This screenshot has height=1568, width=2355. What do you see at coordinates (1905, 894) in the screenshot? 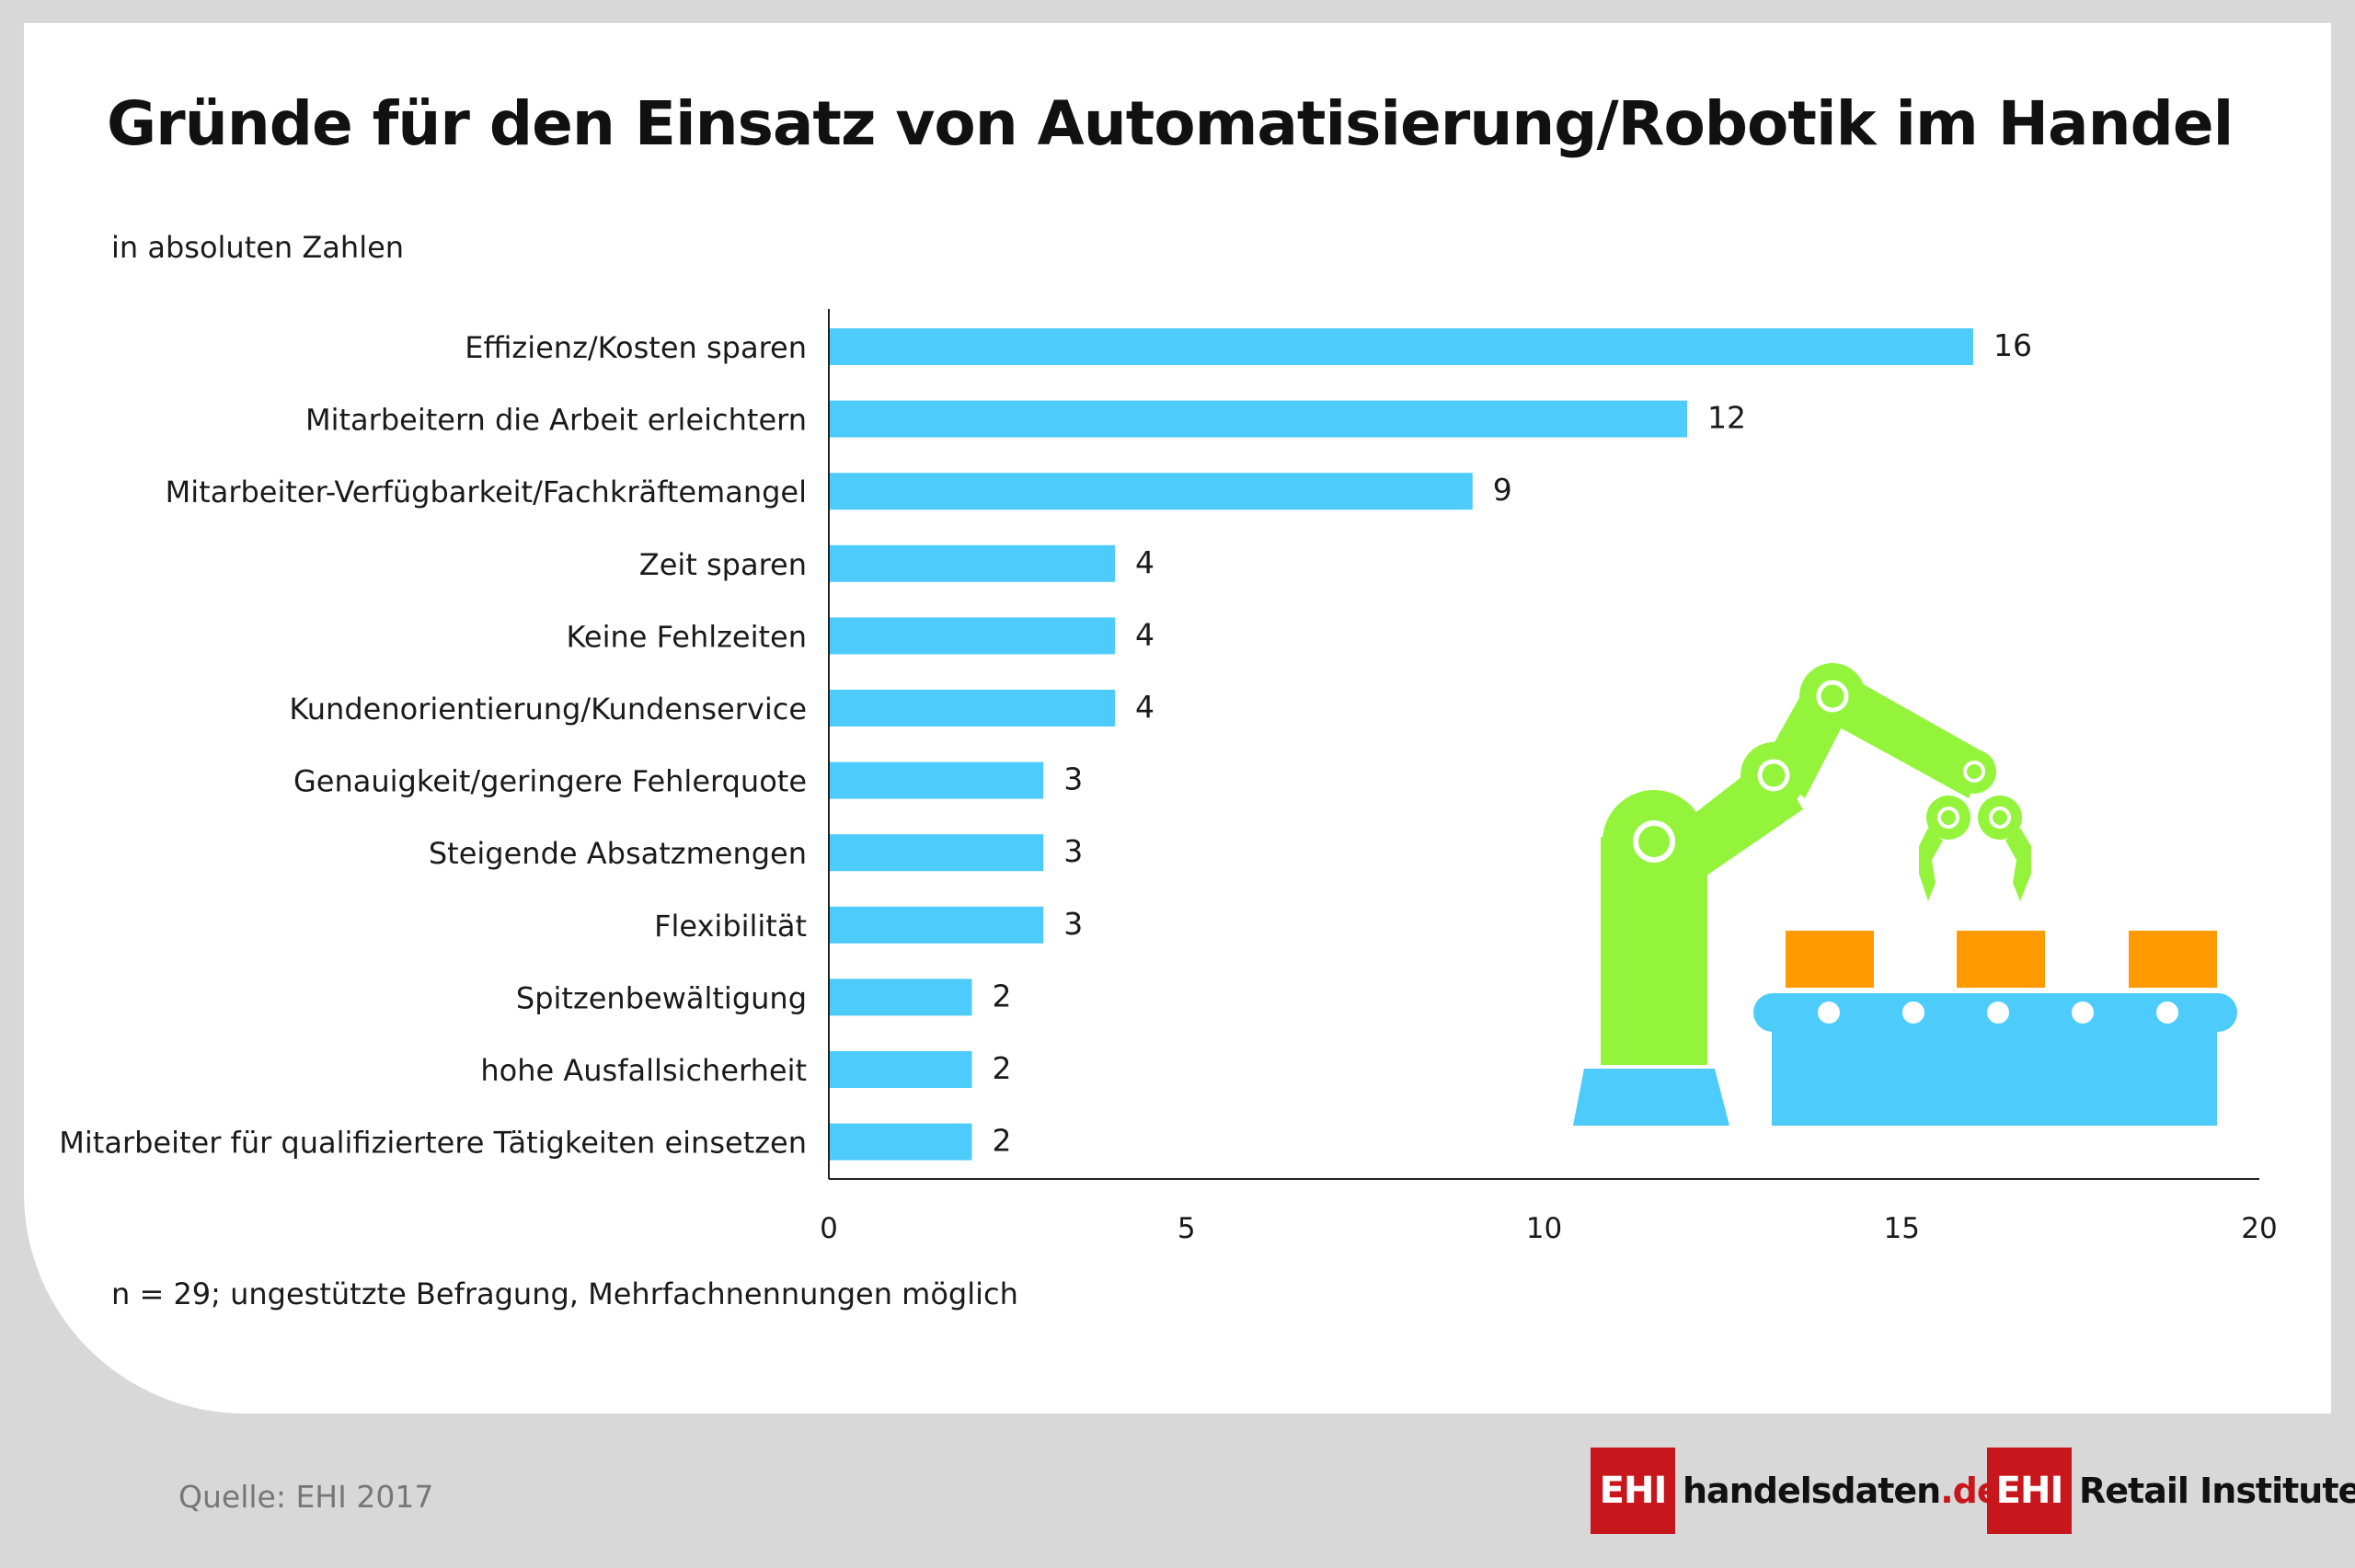
I see `robot-arm-conveyor-illustration` at bounding box center [1905, 894].